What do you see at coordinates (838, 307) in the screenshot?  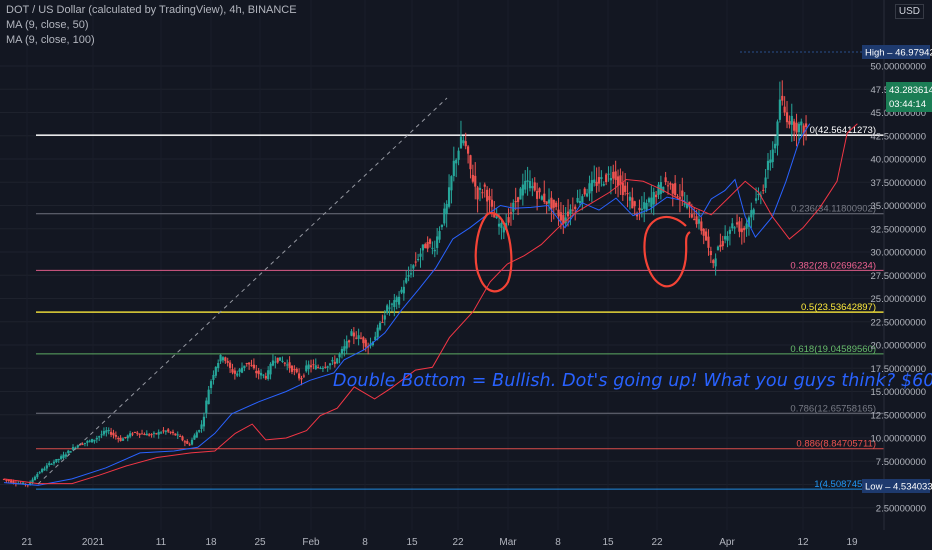 I see `fib-label: 0.5(23.53642897)` at bounding box center [838, 307].